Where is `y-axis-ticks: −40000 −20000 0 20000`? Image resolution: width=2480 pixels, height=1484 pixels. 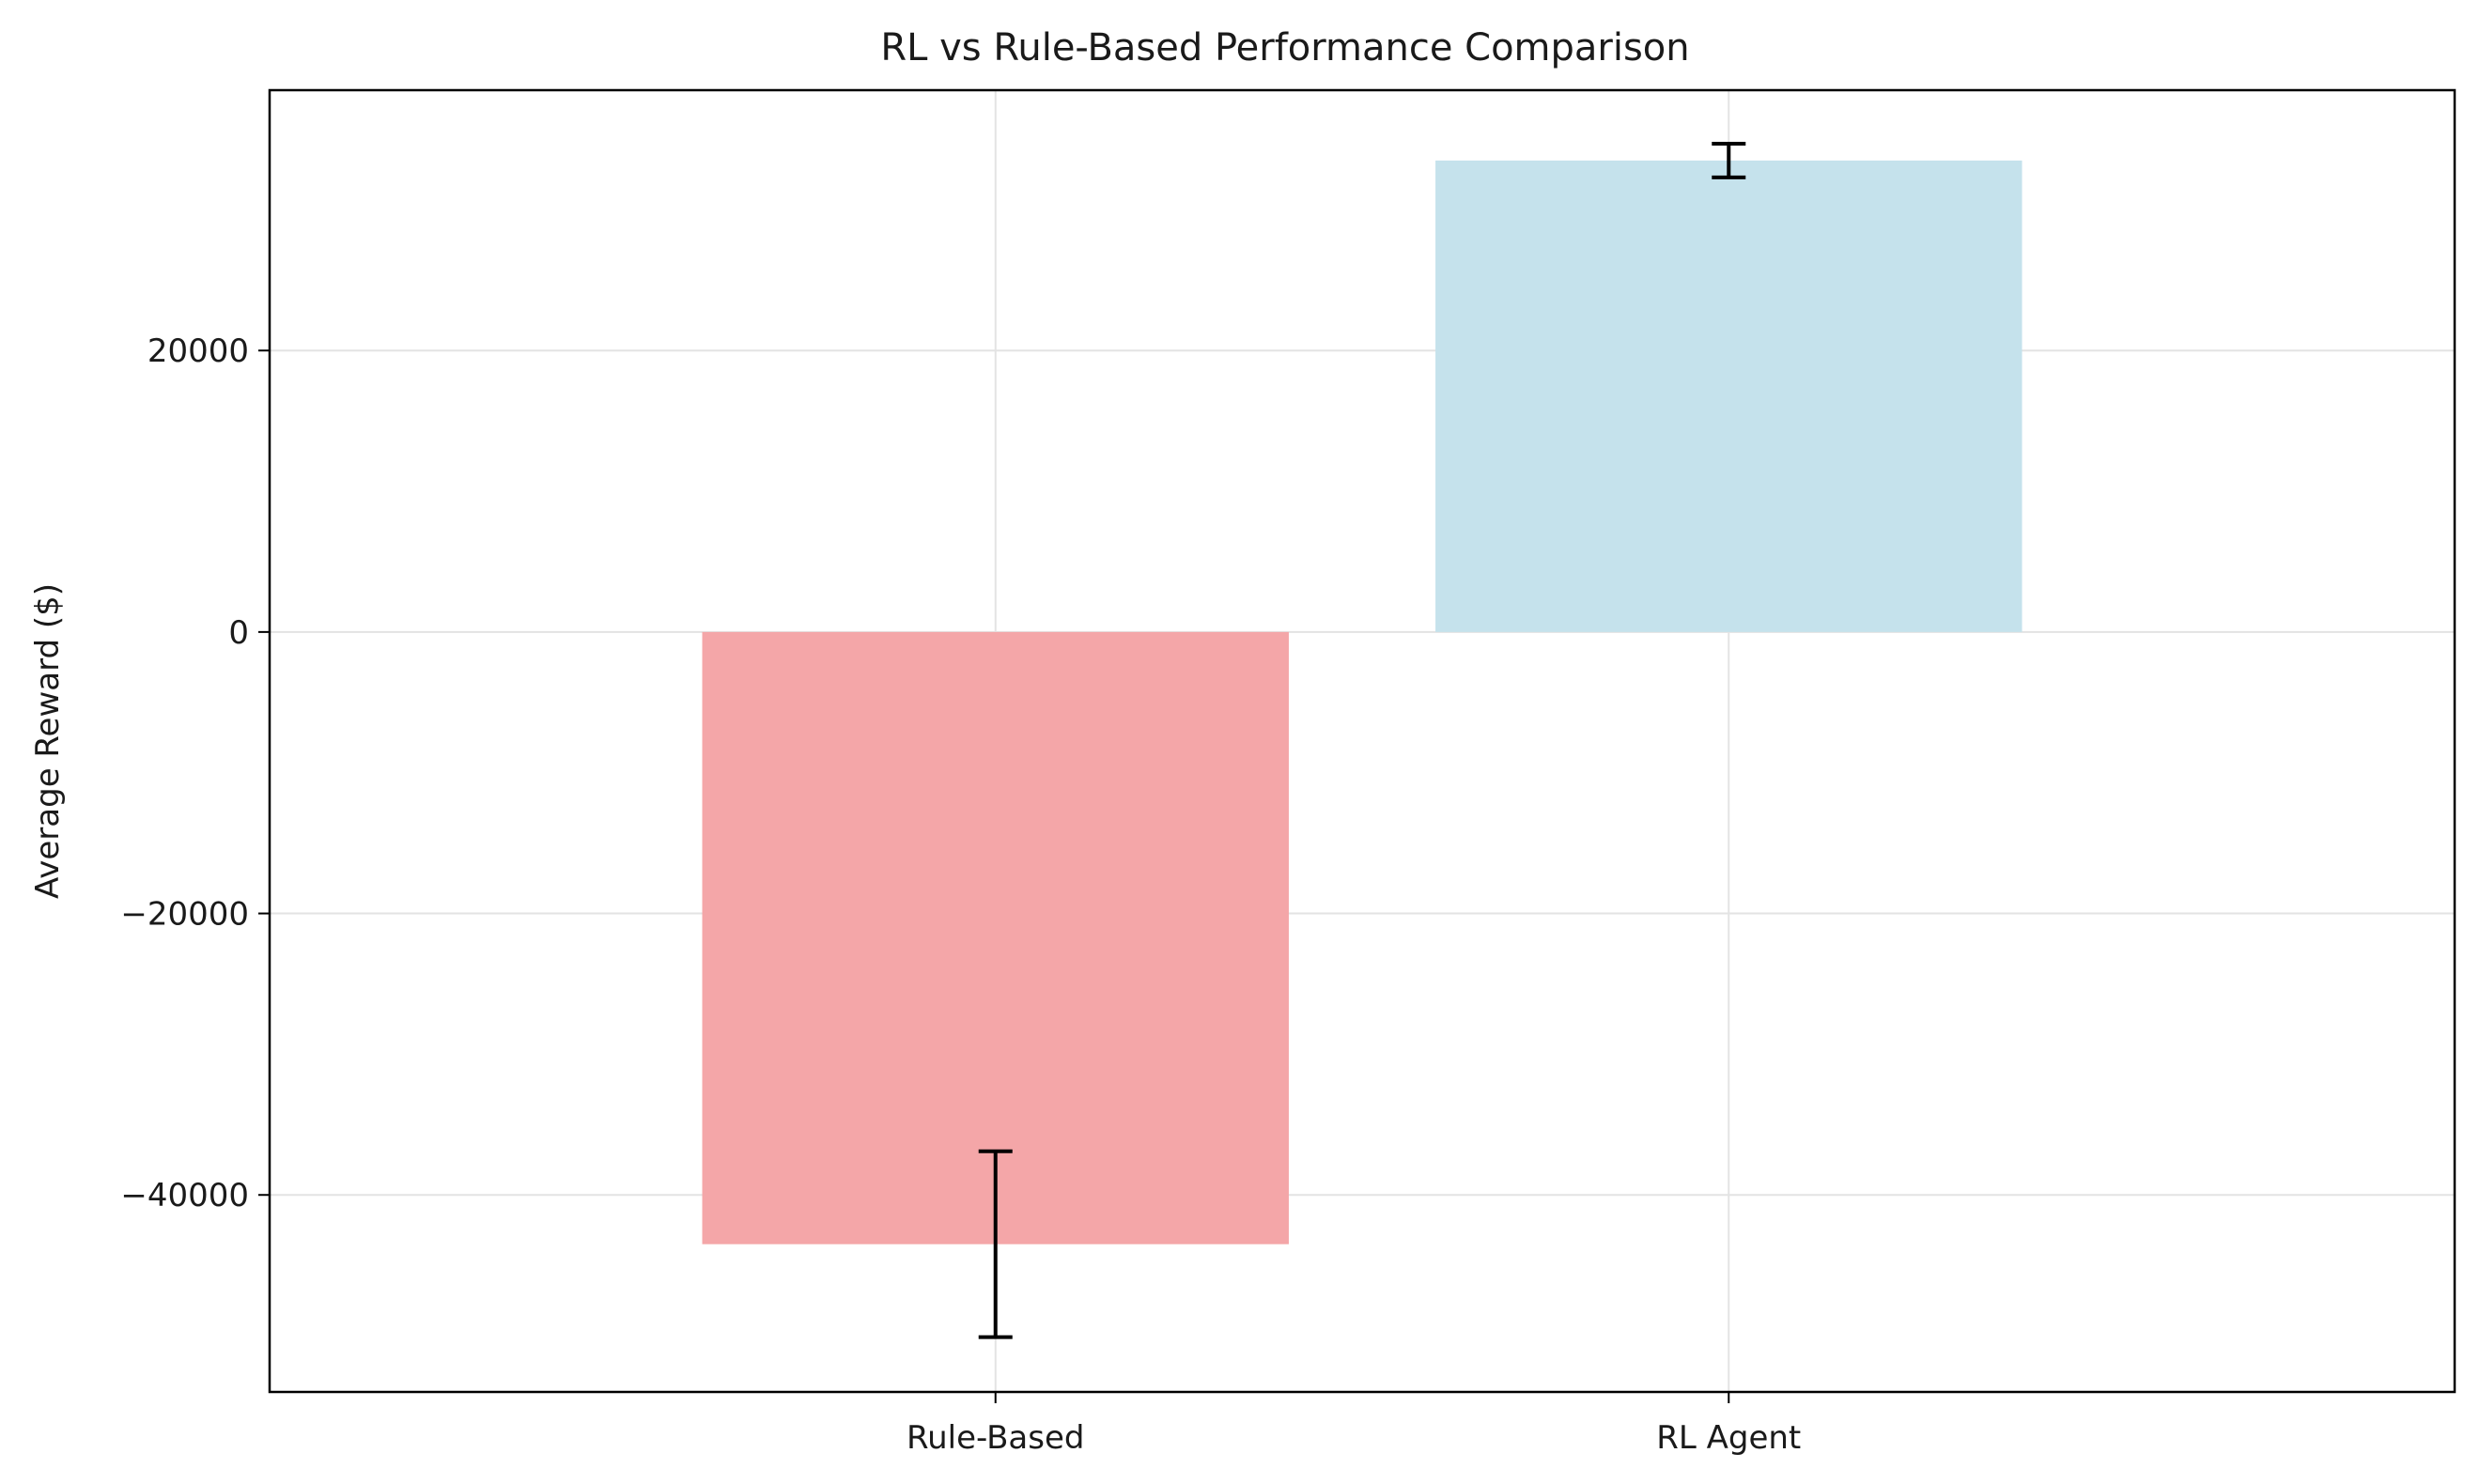 y-axis-ticks: −40000 −20000 0 20000 is located at coordinates (195, 773).